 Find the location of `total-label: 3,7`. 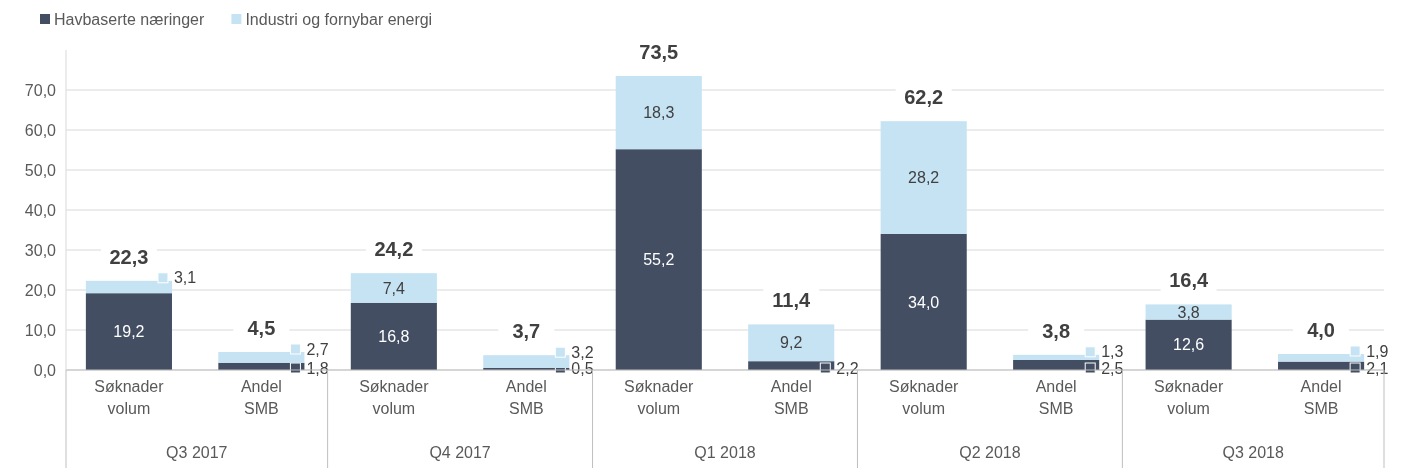

total-label: 3,7 is located at coordinates (526, 331).